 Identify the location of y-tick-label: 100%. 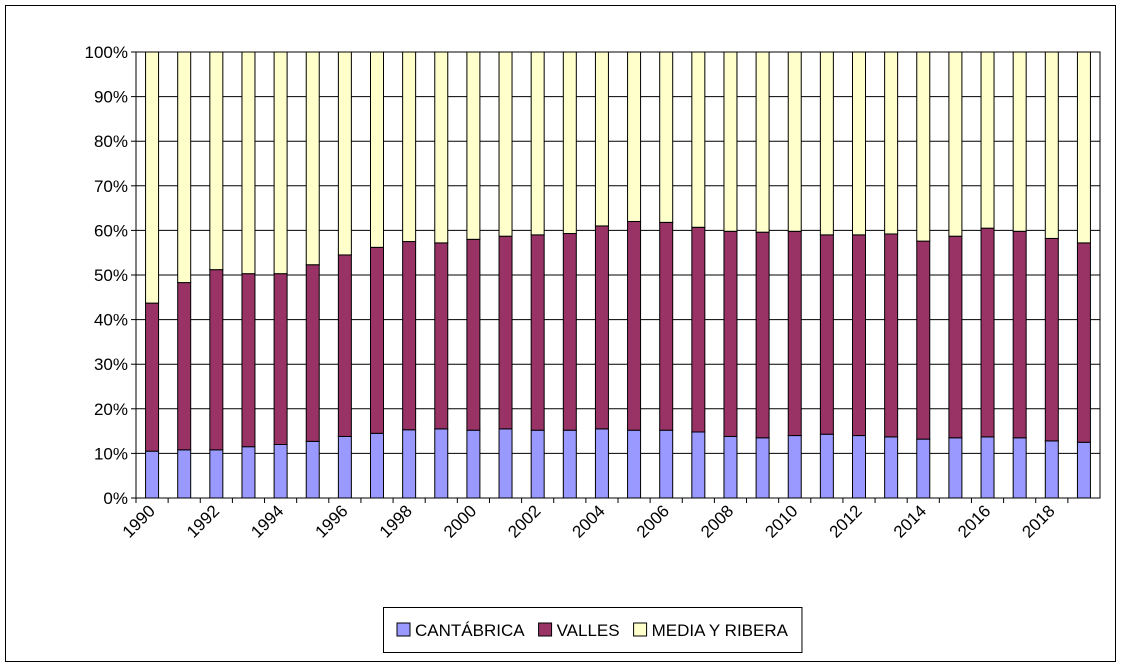
(106, 52).